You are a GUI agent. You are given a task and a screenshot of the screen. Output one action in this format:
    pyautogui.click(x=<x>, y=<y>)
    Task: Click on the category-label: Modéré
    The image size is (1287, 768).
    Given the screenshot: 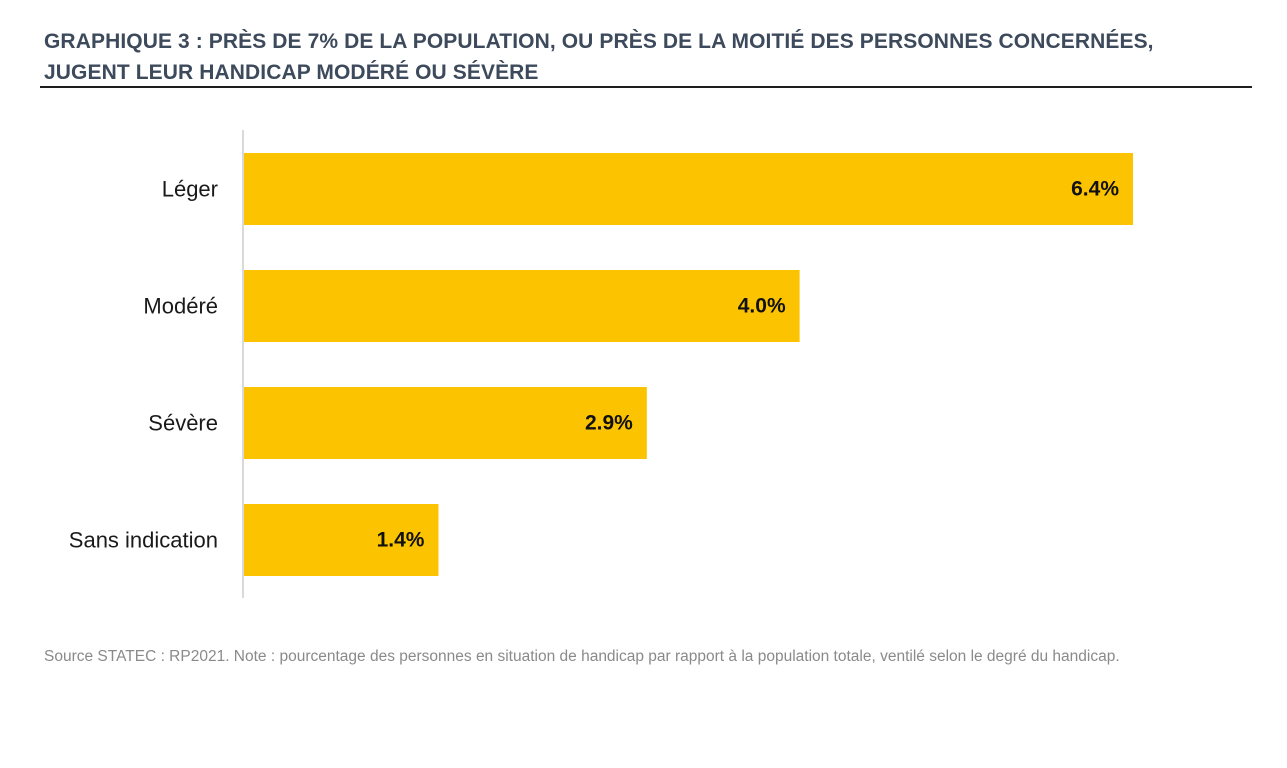 What is the action you would take?
    pyautogui.click(x=180, y=306)
    